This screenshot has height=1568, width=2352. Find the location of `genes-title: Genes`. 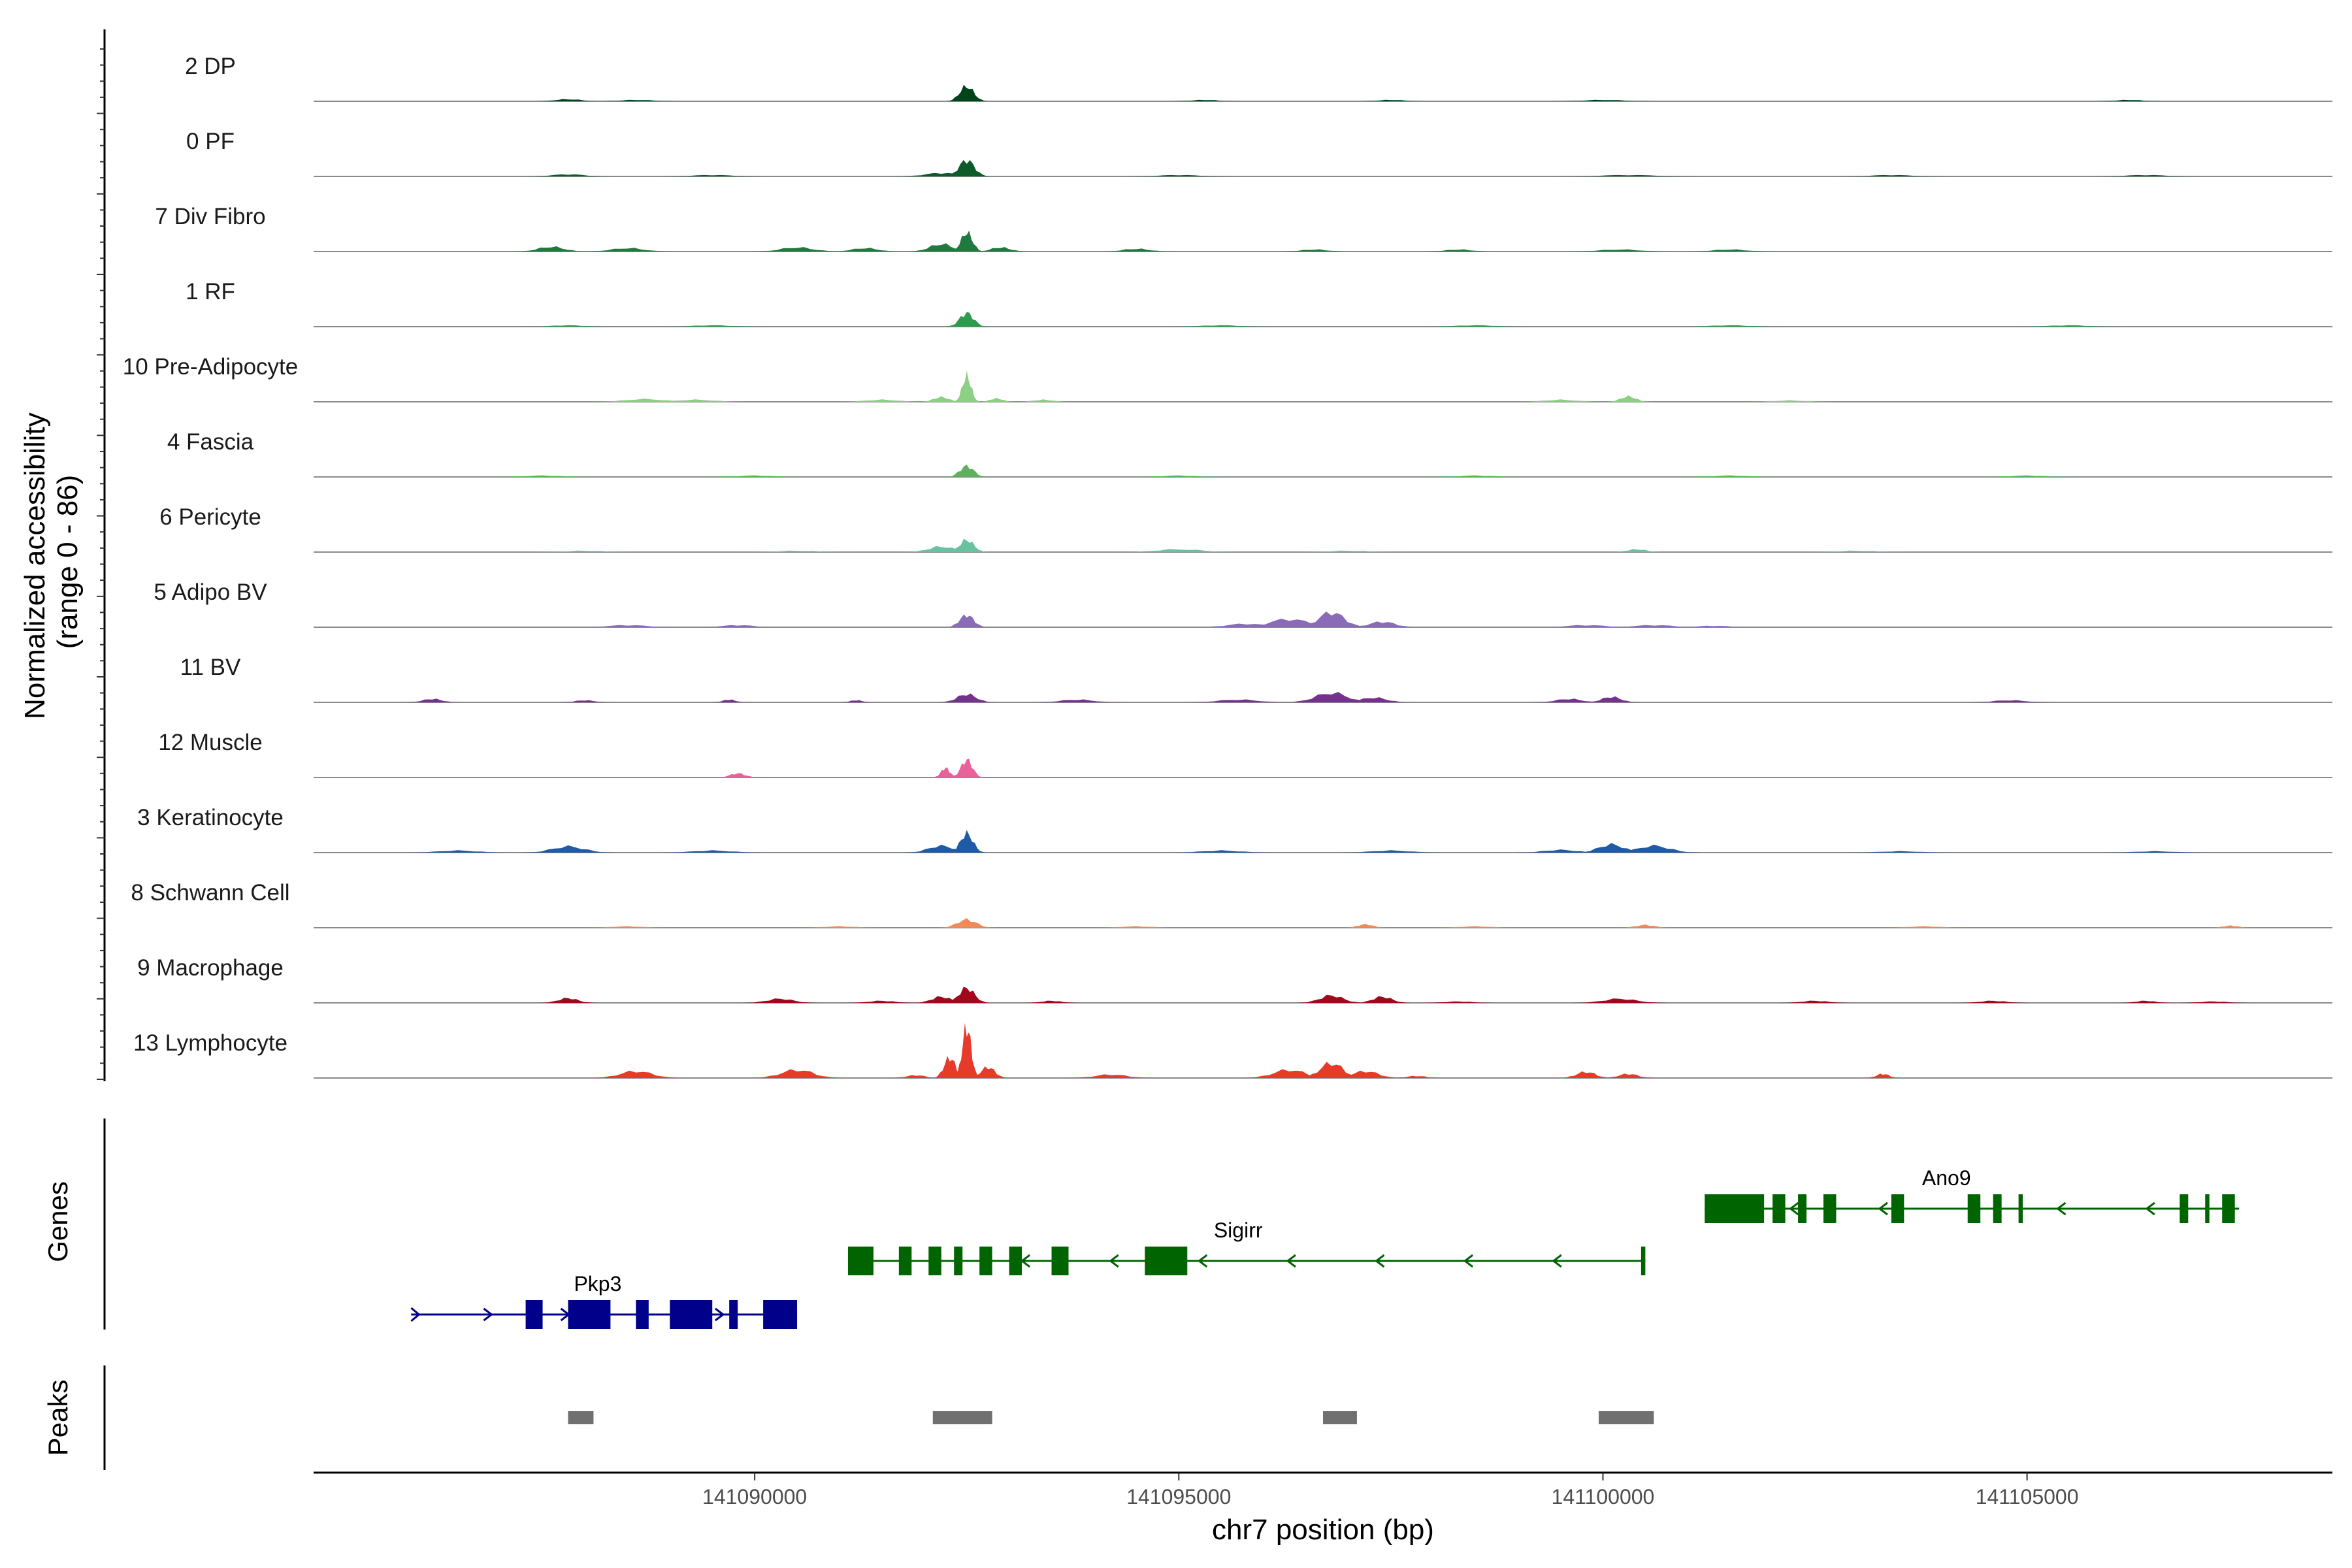

genes-title: Genes is located at coordinates (57, 1221).